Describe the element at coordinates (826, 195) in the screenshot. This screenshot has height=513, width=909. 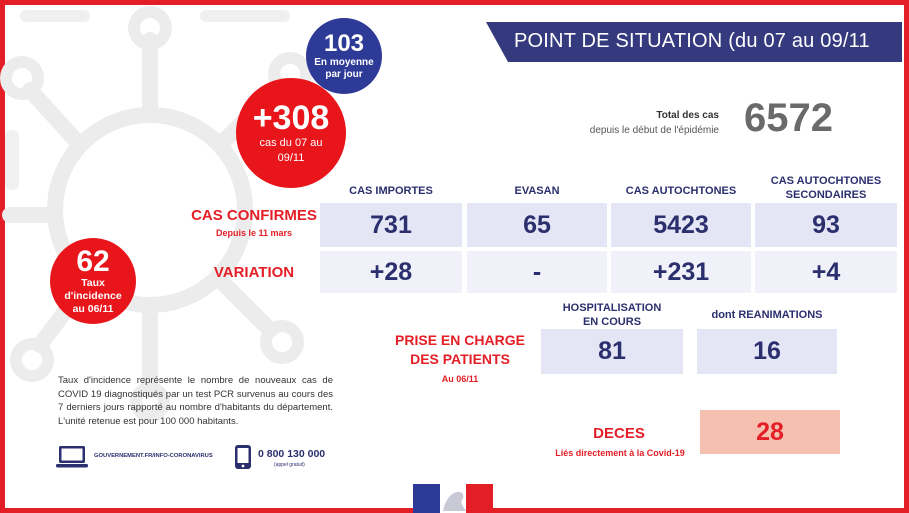
I see `column-header-secondary-2: SECONDAIRES` at that location.